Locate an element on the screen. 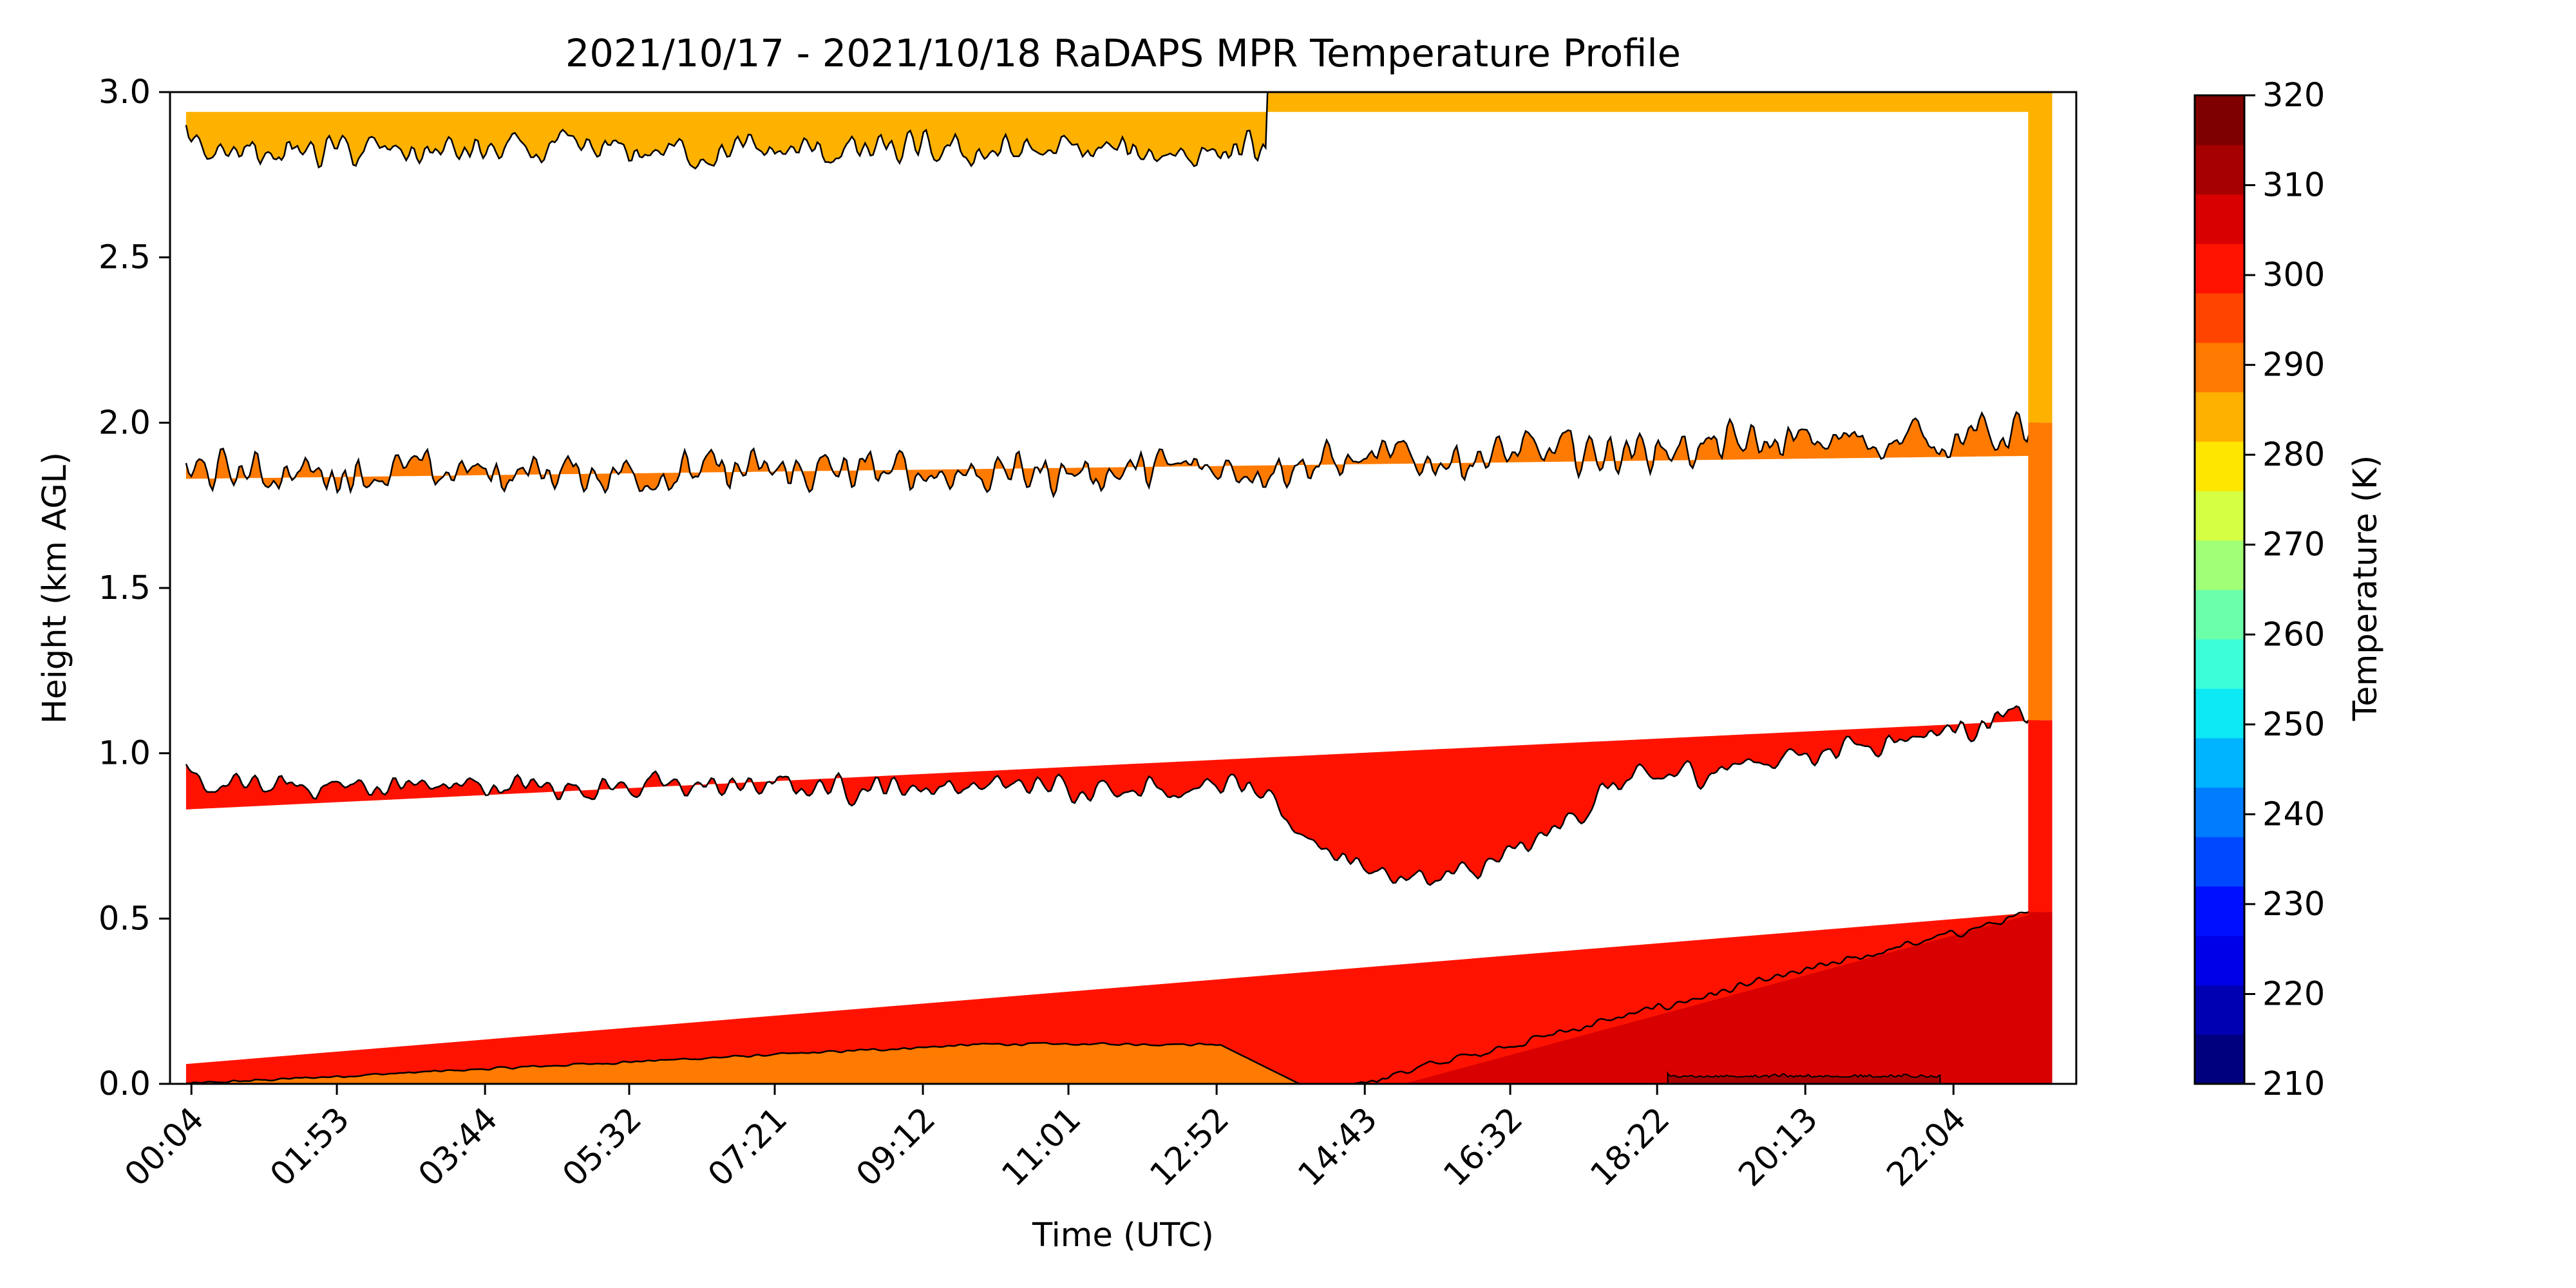 The height and width of the screenshot is (1288, 2576). contour-fill-yellow-low is located at coordinates (743, 1063).